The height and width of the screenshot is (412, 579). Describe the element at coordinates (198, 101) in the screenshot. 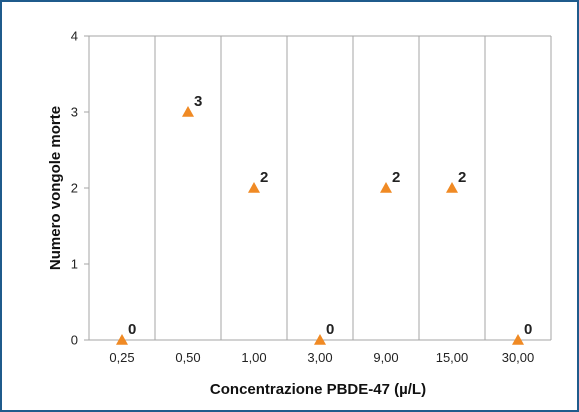

I see `data-label: 3` at that location.